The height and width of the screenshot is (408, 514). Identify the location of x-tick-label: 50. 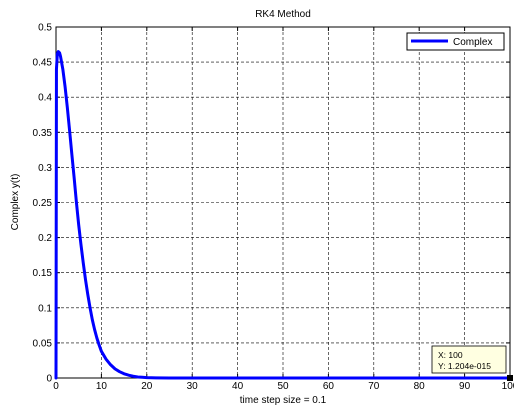
(283, 386).